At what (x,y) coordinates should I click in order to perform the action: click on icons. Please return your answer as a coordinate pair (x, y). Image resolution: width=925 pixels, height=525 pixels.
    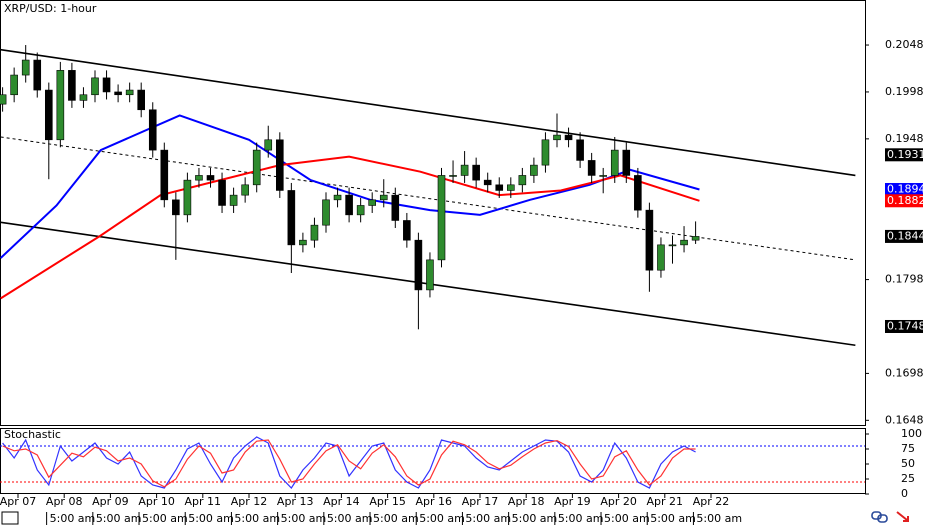
    Looking at the image, I should click on (890, 517).